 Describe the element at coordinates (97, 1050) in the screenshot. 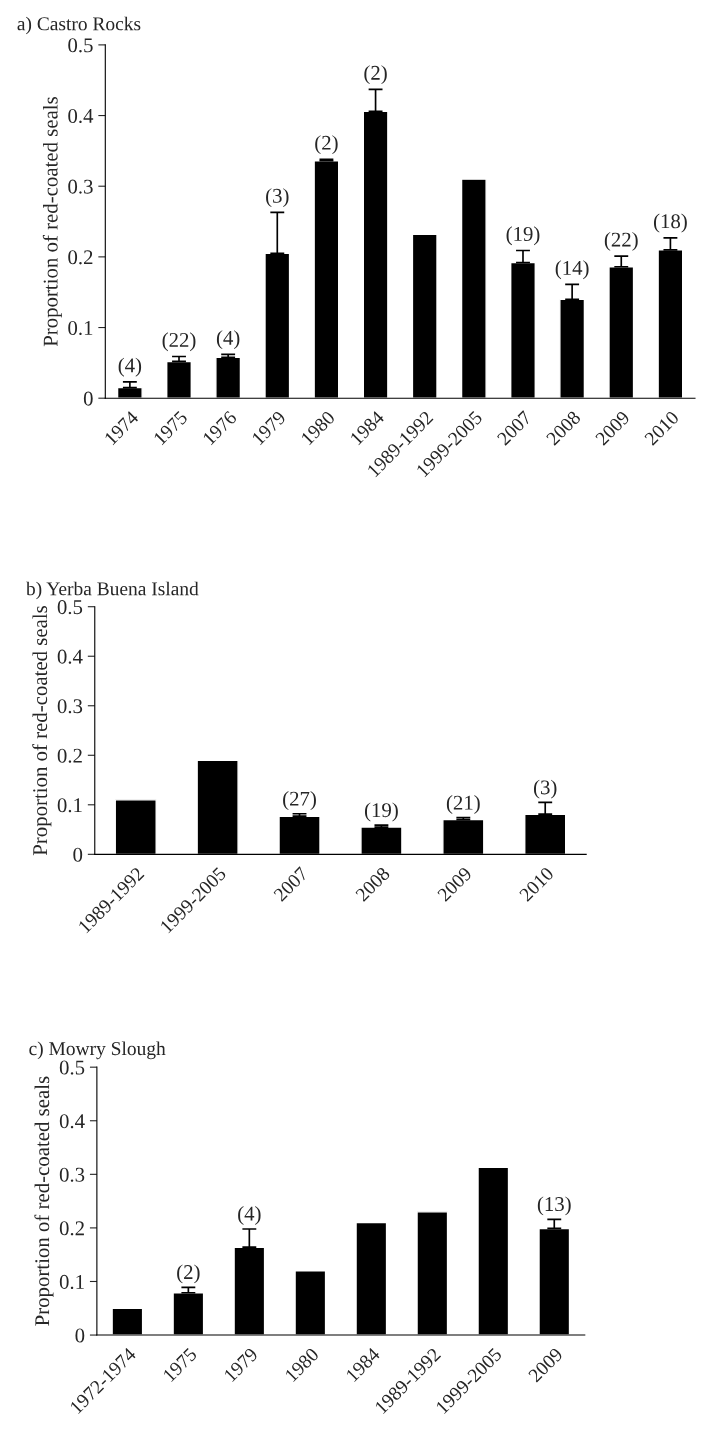

I see `chart-title: c) Mowry Slough` at that location.